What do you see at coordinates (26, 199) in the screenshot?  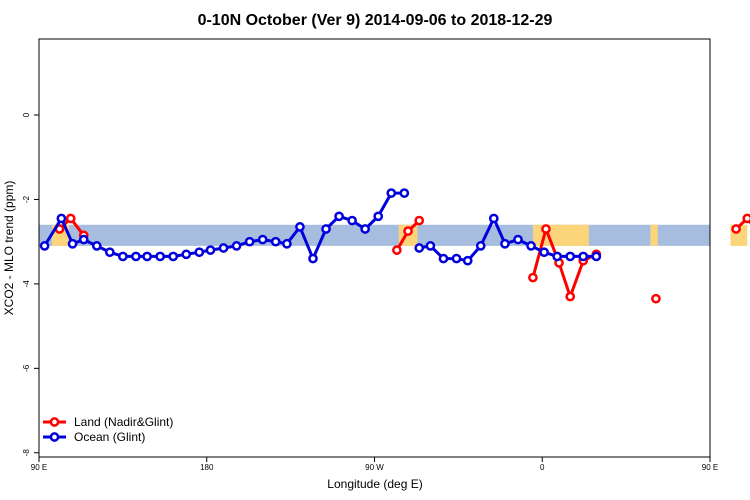 I see `y-tick-label: -2` at bounding box center [26, 199].